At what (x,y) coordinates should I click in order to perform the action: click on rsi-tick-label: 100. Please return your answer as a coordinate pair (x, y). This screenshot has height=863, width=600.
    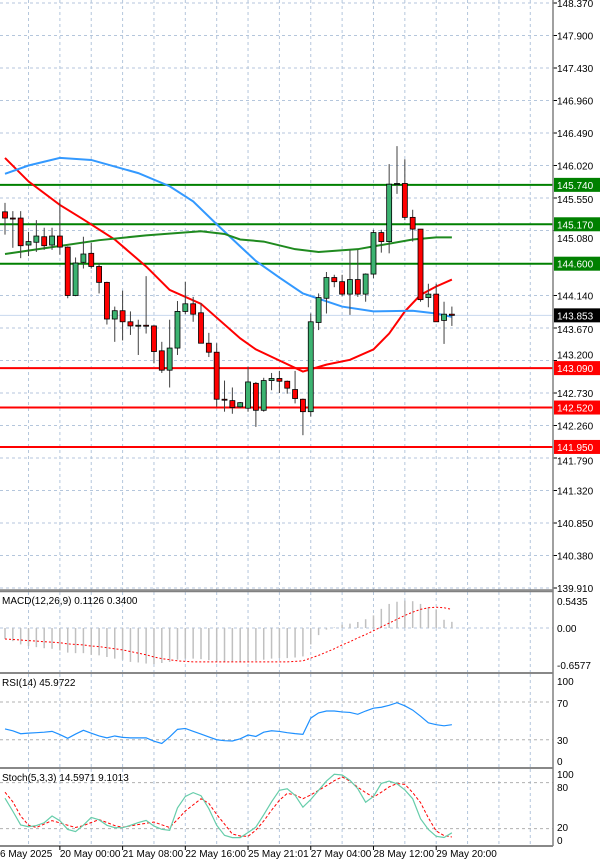
    Looking at the image, I should click on (565, 682).